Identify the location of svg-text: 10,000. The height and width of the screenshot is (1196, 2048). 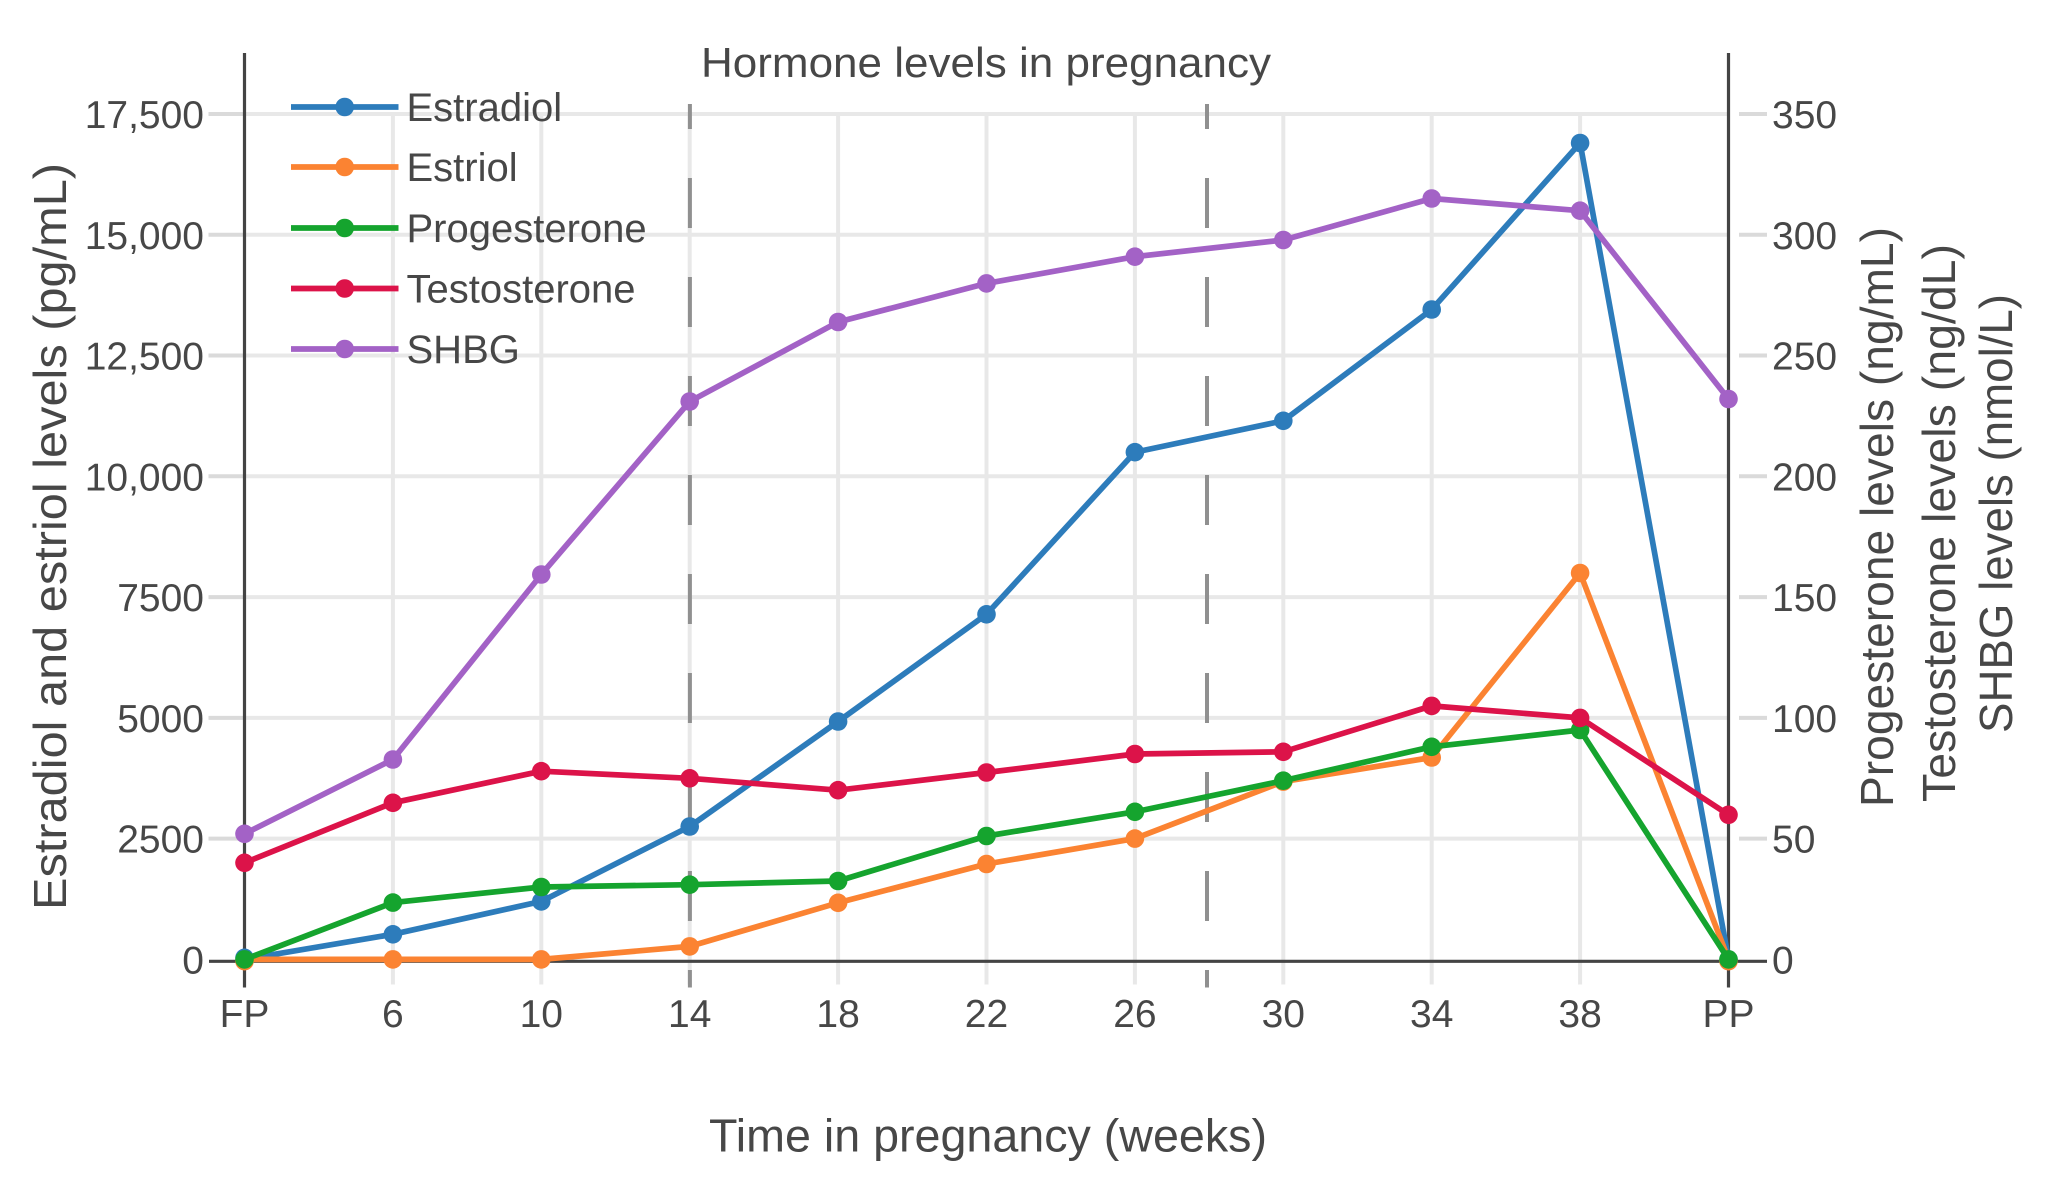
(144, 477).